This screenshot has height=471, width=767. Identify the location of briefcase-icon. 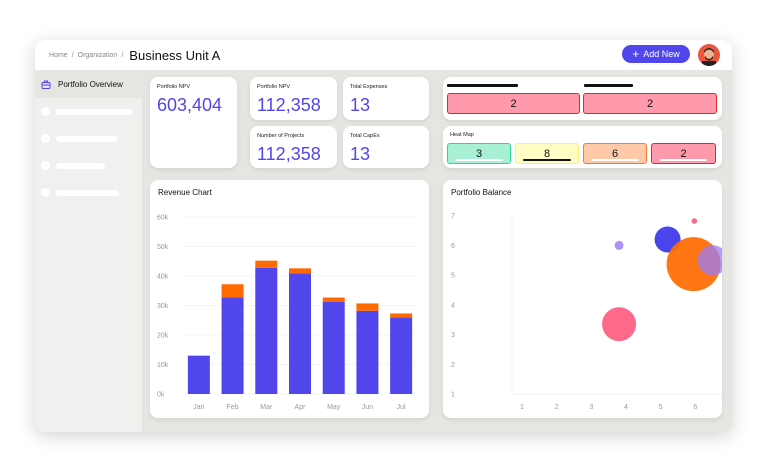
(46, 84).